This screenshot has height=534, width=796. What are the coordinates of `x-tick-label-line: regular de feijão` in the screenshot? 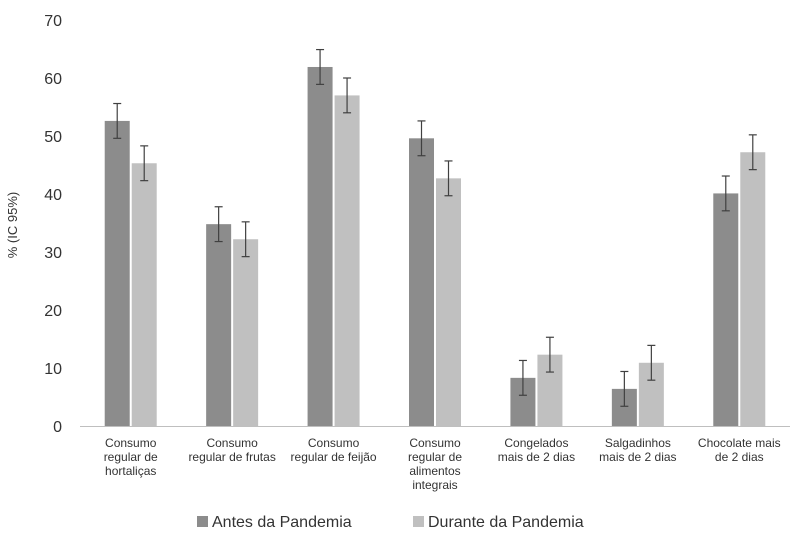 It's located at (334, 457).